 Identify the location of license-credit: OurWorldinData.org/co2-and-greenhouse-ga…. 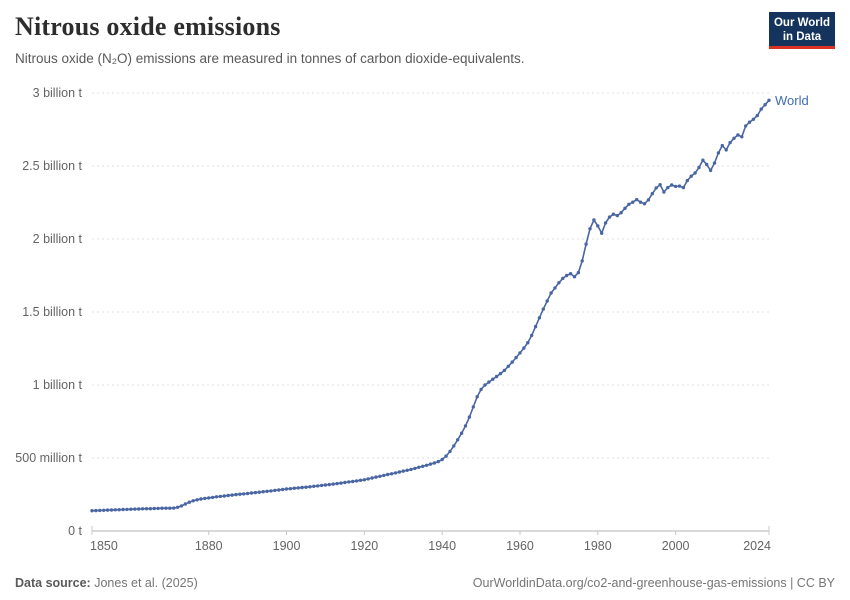
(653, 583).